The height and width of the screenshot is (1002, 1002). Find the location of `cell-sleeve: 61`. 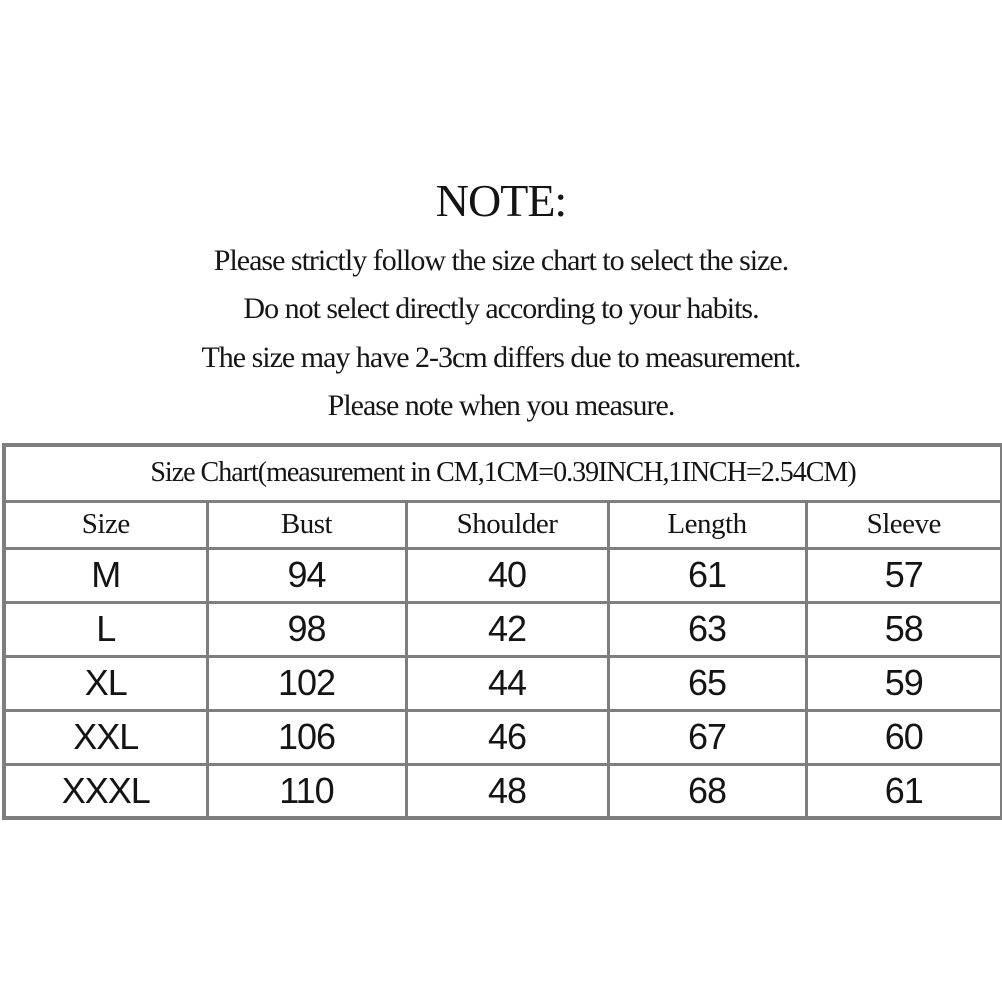

cell-sleeve: 61 is located at coordinates (903, 791).